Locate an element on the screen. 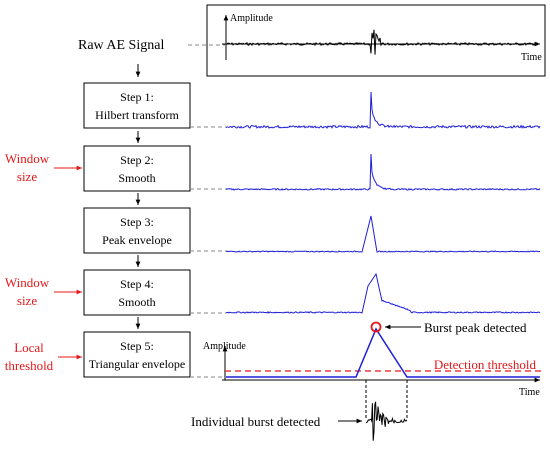 The width and height of the screenshot is (550, 454). step-5-title: Step 5: is located at coordinates (137, 346).